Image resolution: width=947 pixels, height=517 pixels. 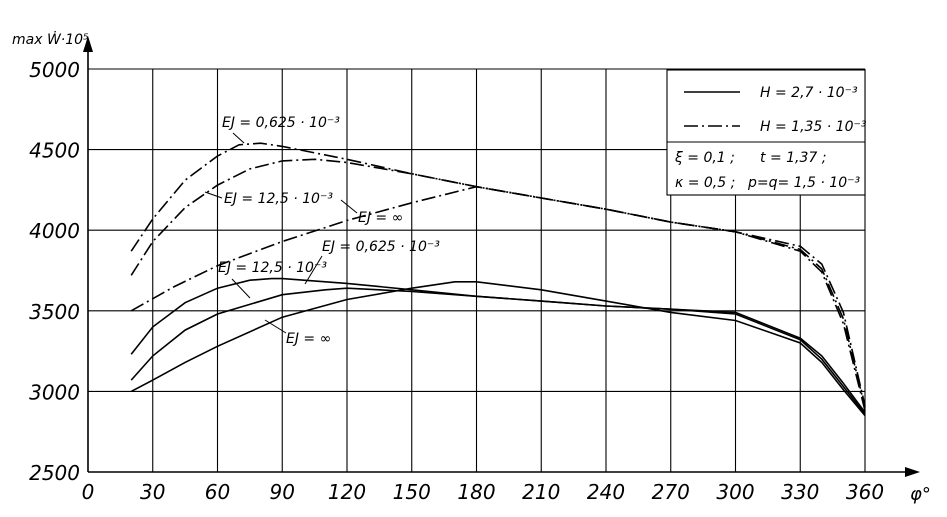 What do you see at coordinates (54, 392) in the screenshot?
I see `y-tick-label: 3000` at bounding box center [54, 392].